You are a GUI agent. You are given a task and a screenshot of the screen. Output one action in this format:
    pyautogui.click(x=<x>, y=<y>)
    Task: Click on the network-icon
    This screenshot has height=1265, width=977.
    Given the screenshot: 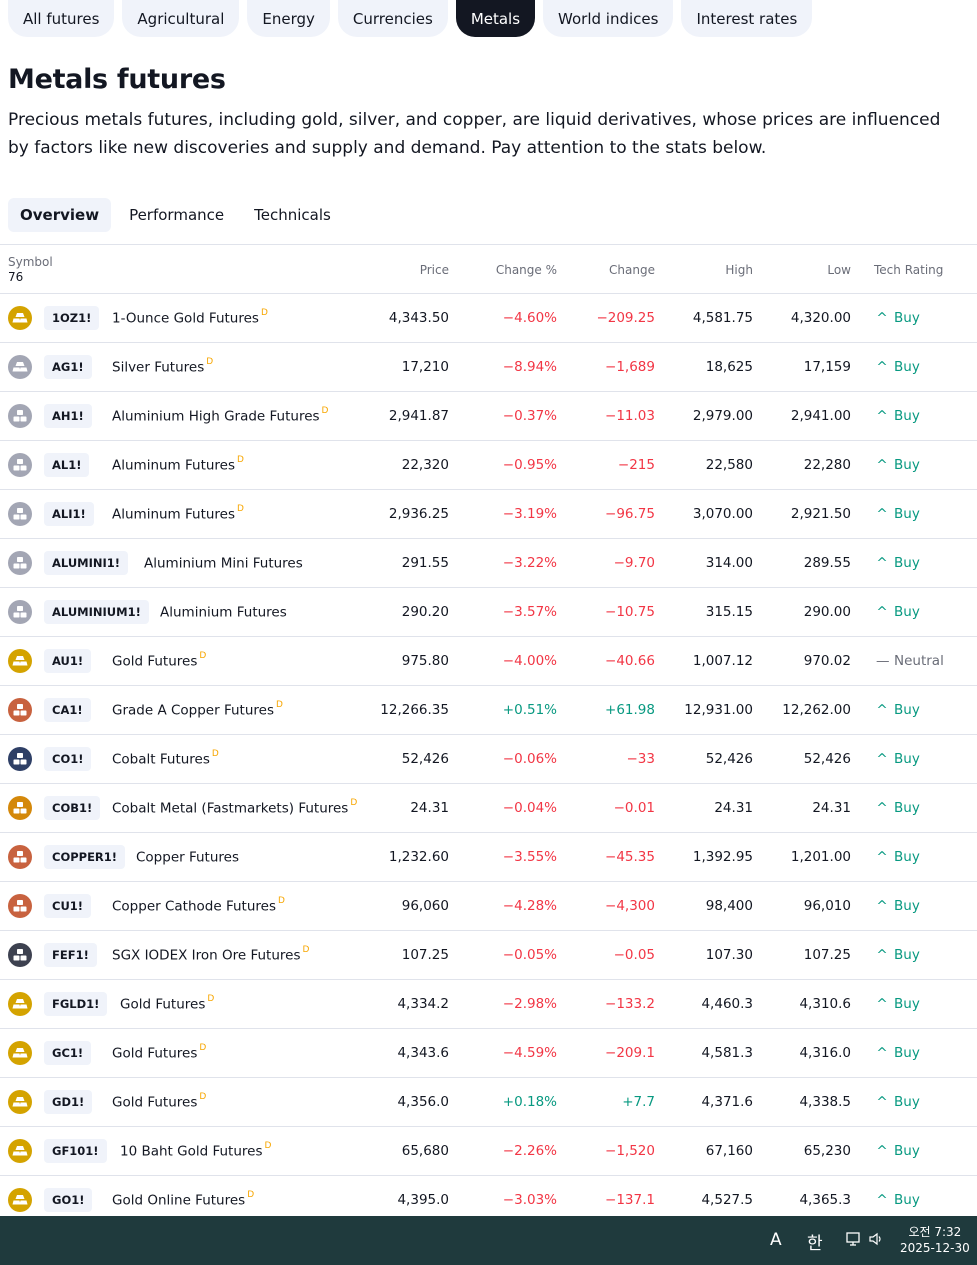 What is the action you would take?
    pyautogui.click(x=854, y=1241)
    